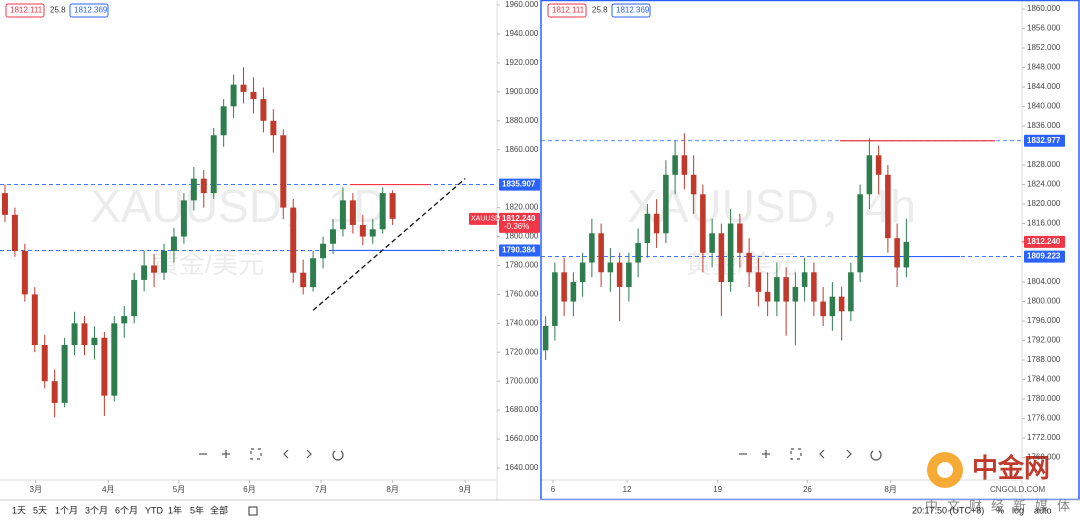 This screenshot has width=1080, height=525. What do you see at coordinates (249, 489) in the screenshot?
I see `x-tick-label: 6月` at bounding box center [249, 489].